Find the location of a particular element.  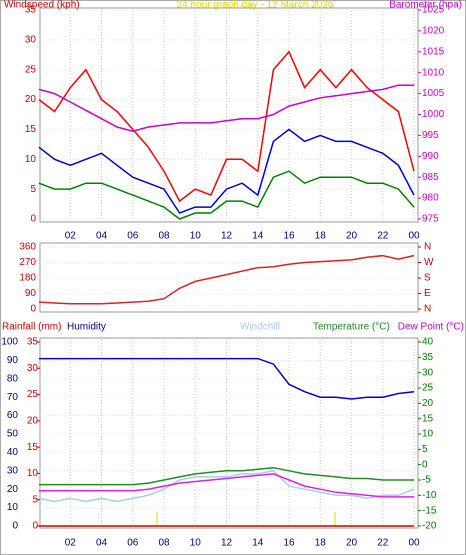

y2-tick-label: 40 is located at coordinates (428, 342).